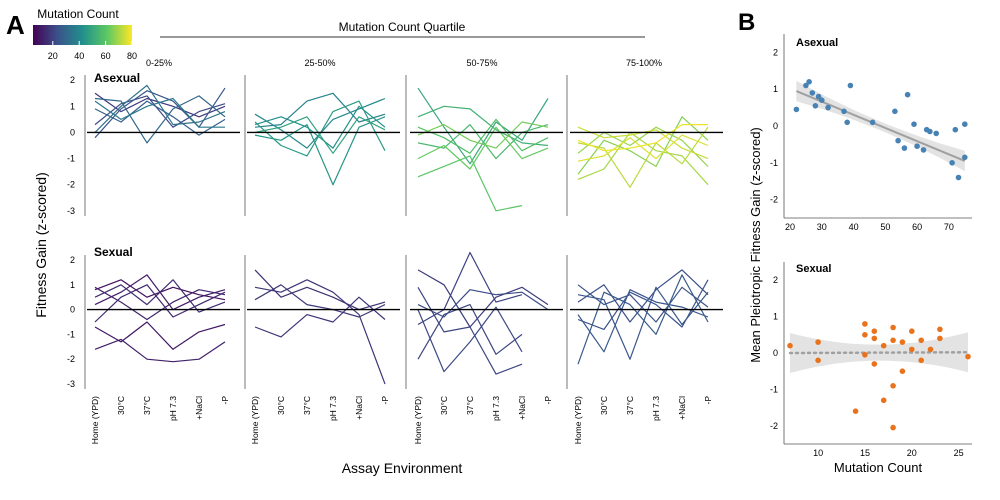  What do you see at coordinates (72, 285) in the screenshot?
I see `y-tick-label-sexual: 1` at bounding box center [72, 285].